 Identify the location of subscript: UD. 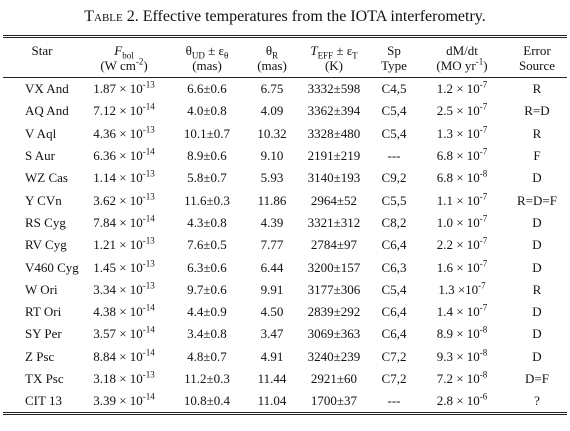
(198, 55).